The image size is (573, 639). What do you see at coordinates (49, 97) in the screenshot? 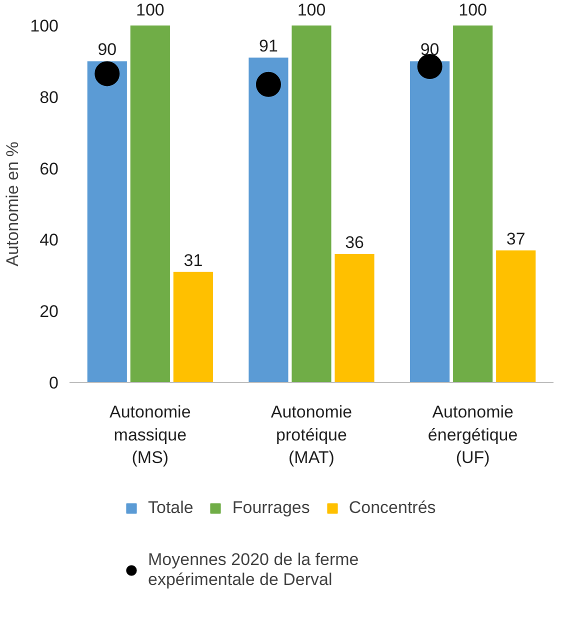
I see `y-tick-label: 80` at bounding box center [49, 97].